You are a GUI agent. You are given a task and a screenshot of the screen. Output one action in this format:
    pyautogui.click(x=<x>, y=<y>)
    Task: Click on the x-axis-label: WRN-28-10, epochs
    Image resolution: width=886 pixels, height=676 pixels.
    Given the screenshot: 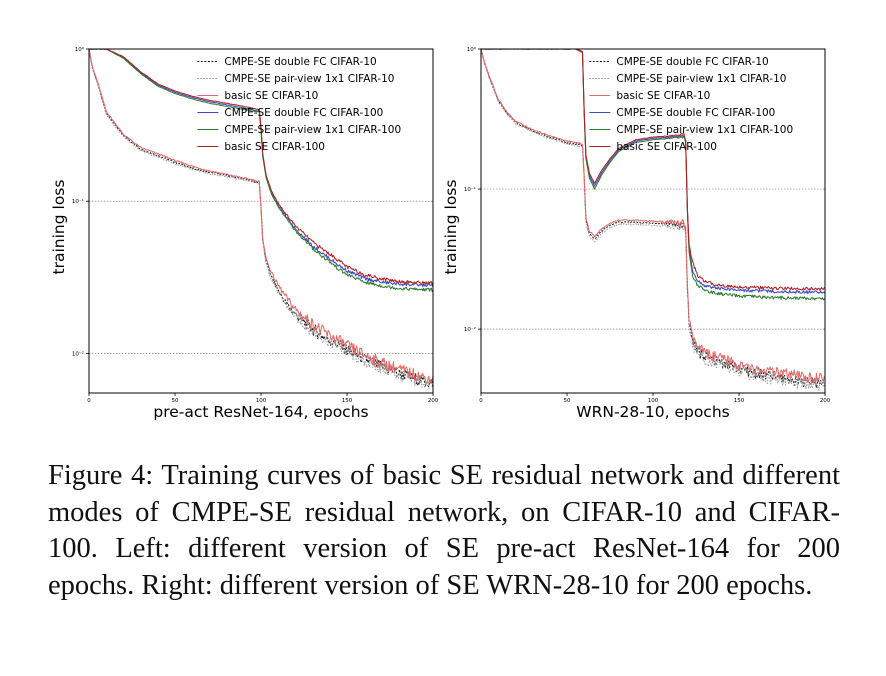 What is the action you would take?
    pyautogui.click(x=652, y=412)
    